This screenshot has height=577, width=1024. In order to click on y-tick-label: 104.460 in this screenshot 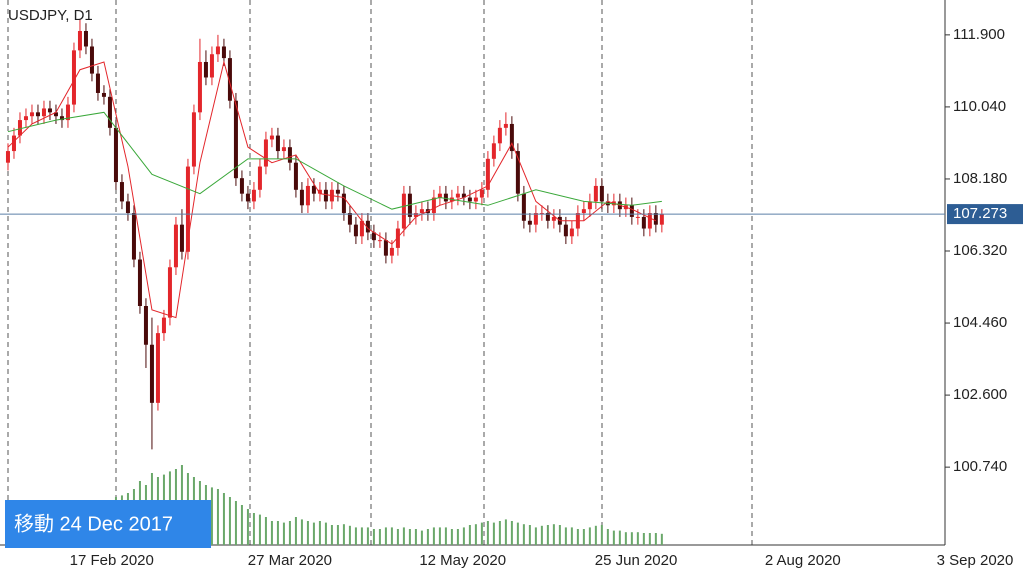, I will do `click(980, 322)`.